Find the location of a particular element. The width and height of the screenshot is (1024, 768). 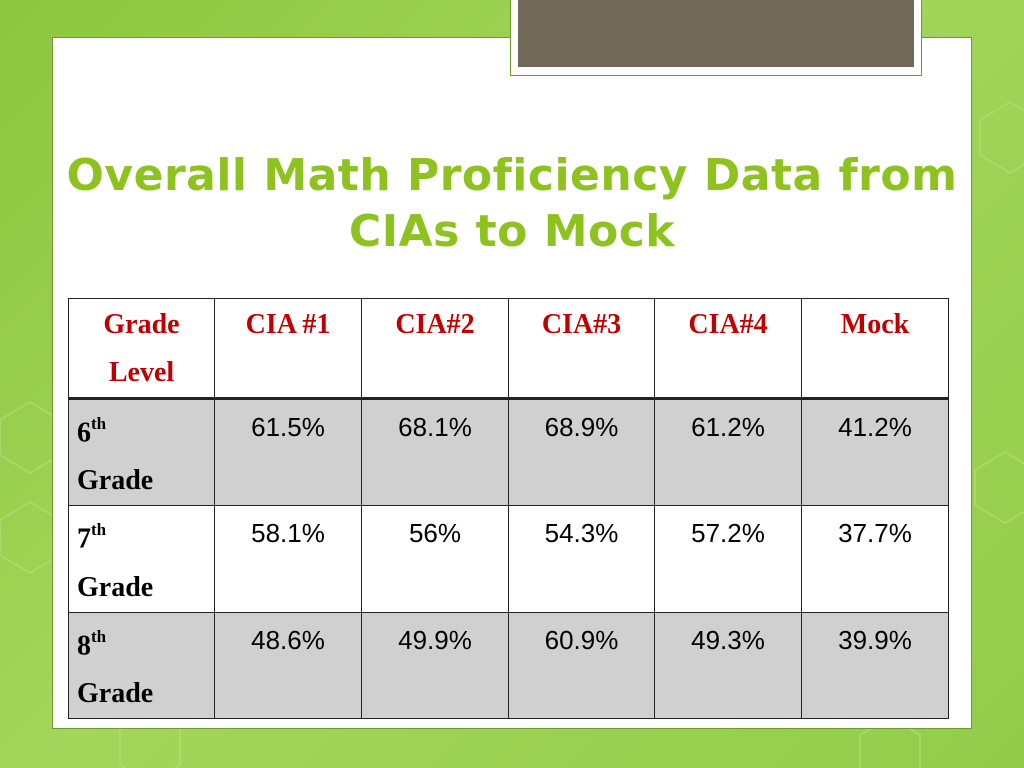

header-grade-level-line2: Level is located at coordinates (141, 372).